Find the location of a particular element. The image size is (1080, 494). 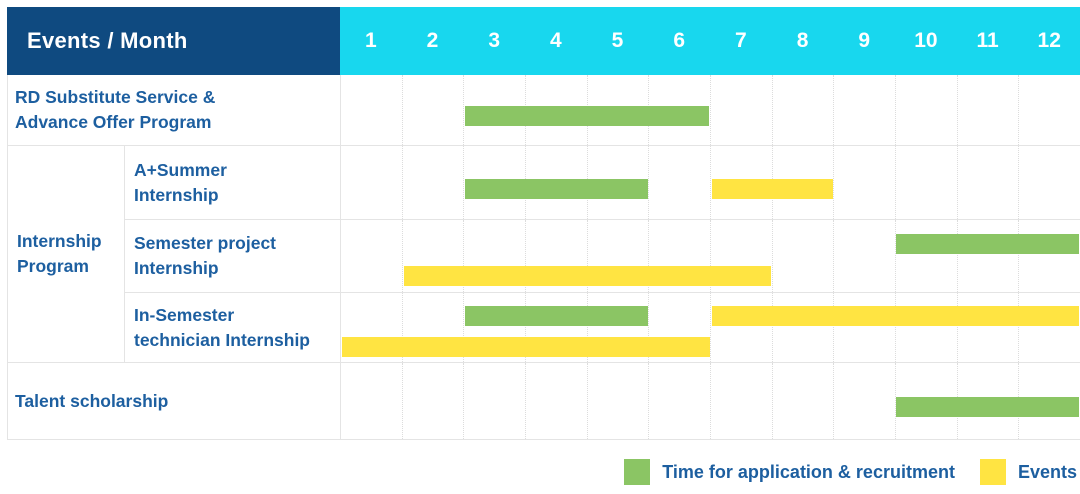

legend-label-application: Time for application & recruitment is located at coordinates (808, 471).